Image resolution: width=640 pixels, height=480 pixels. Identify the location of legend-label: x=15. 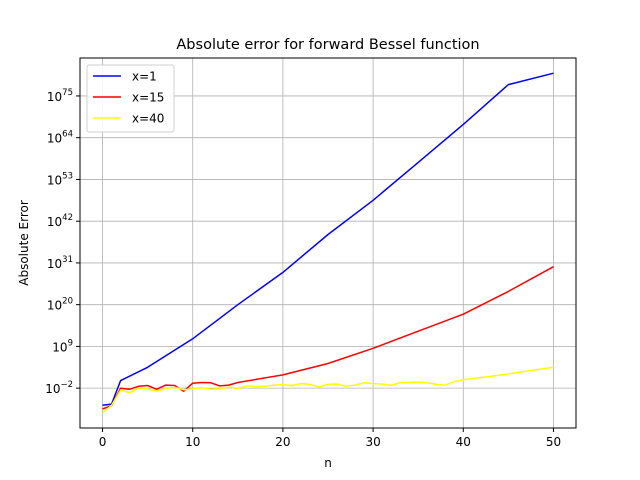
(148, 98).